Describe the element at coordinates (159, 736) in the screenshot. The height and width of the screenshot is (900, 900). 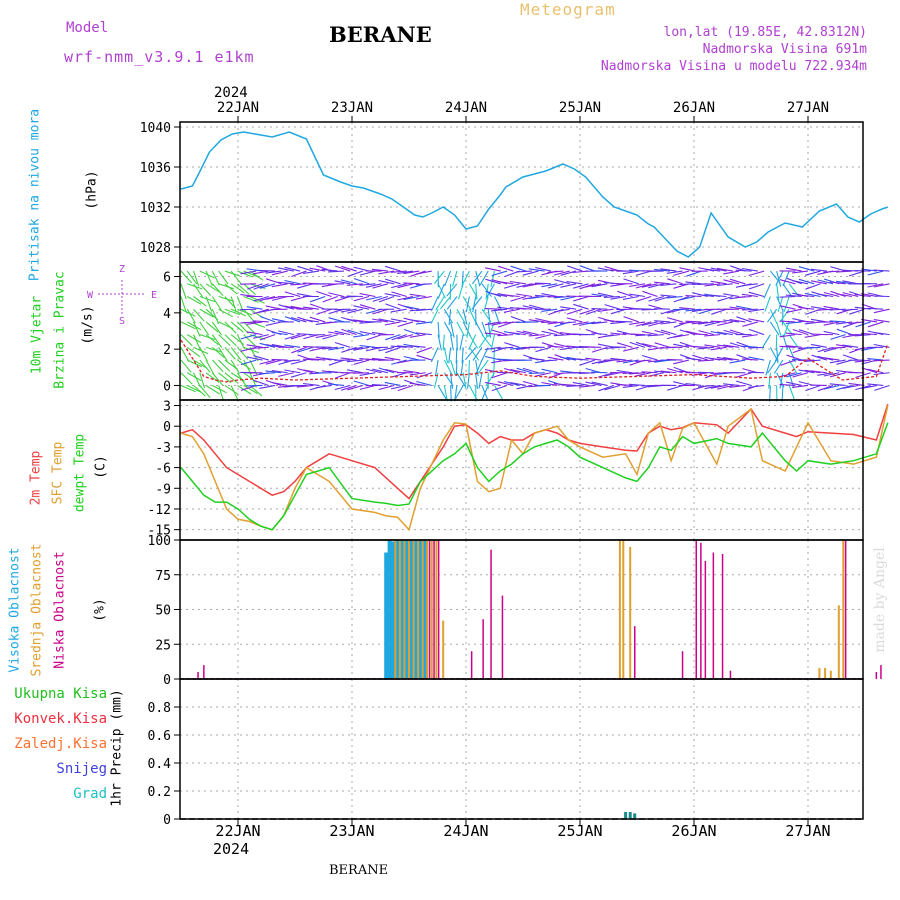
I see `y-tick-label: 0.6` at that location.